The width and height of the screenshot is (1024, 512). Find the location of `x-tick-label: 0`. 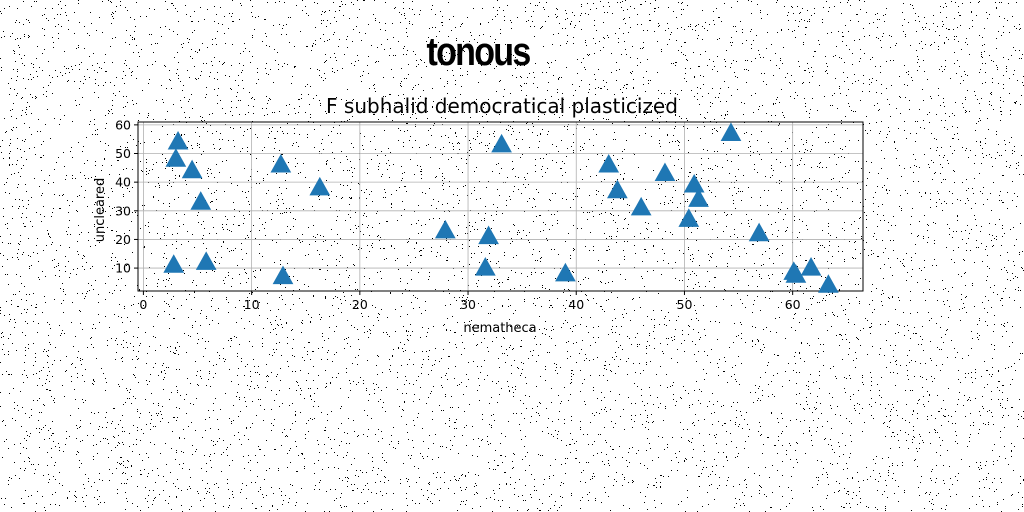

x-tick-label: 0 is located at coordinates (143, 304).